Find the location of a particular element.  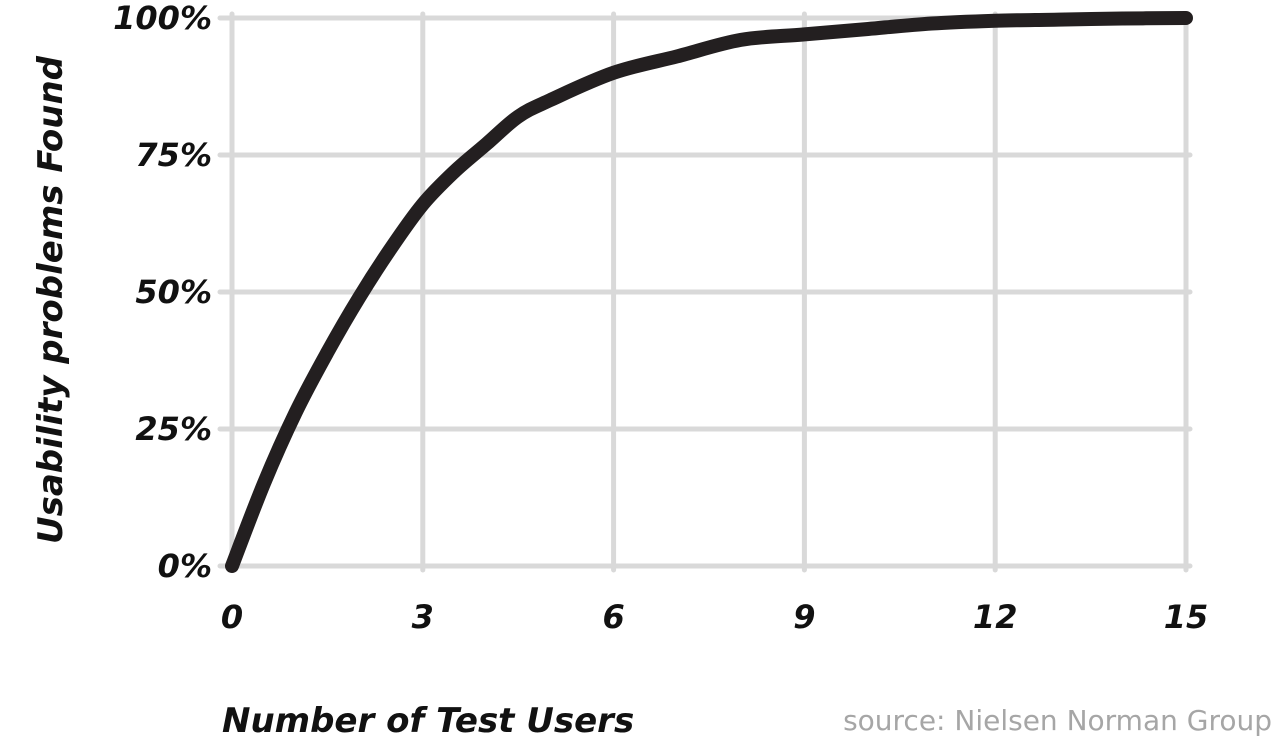

y-tick-label: 25% is located at coordinates (173, 429).